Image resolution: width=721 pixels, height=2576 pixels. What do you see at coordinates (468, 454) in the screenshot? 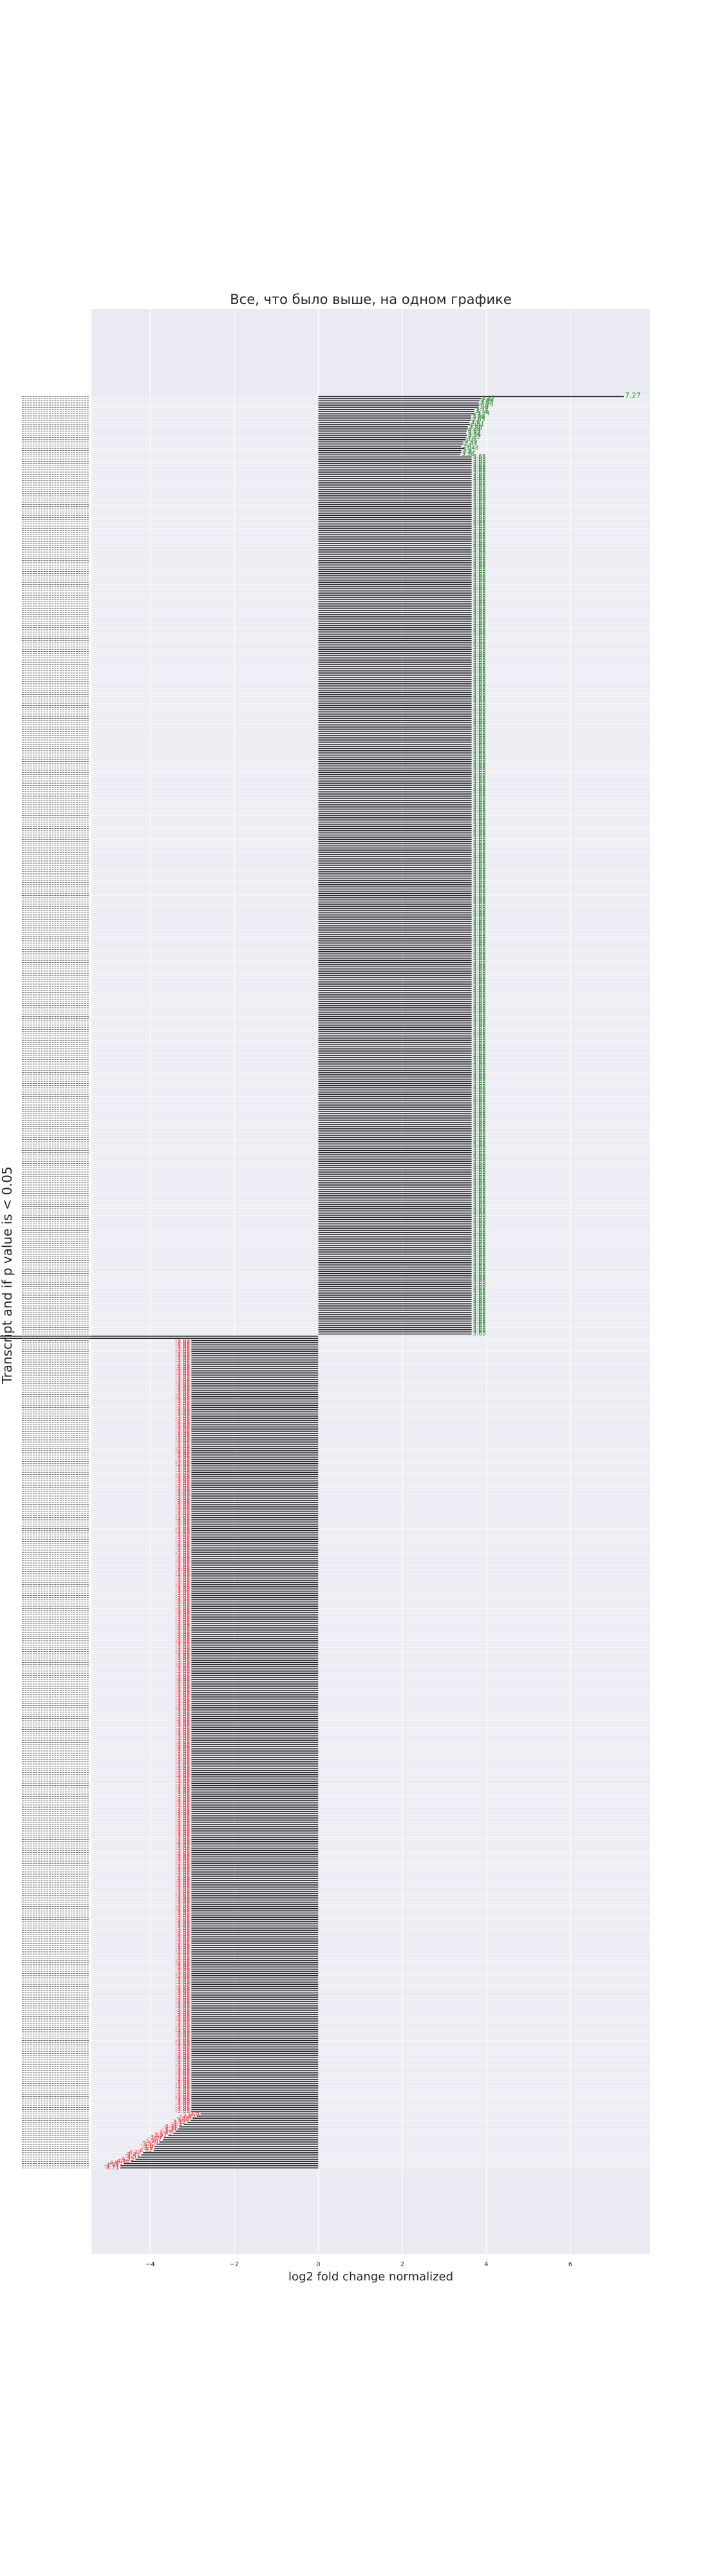
I see `value-label-positive: 3.38` at bounding box center [468, 454].